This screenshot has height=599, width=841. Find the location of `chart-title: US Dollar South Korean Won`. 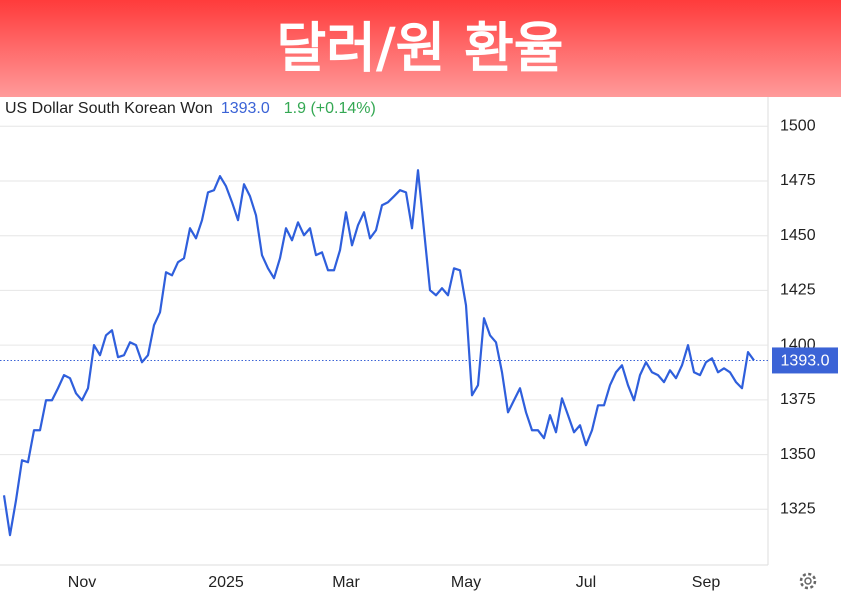

chart-title: US Dollar South Korean Won is located at coordinates (109, 108).